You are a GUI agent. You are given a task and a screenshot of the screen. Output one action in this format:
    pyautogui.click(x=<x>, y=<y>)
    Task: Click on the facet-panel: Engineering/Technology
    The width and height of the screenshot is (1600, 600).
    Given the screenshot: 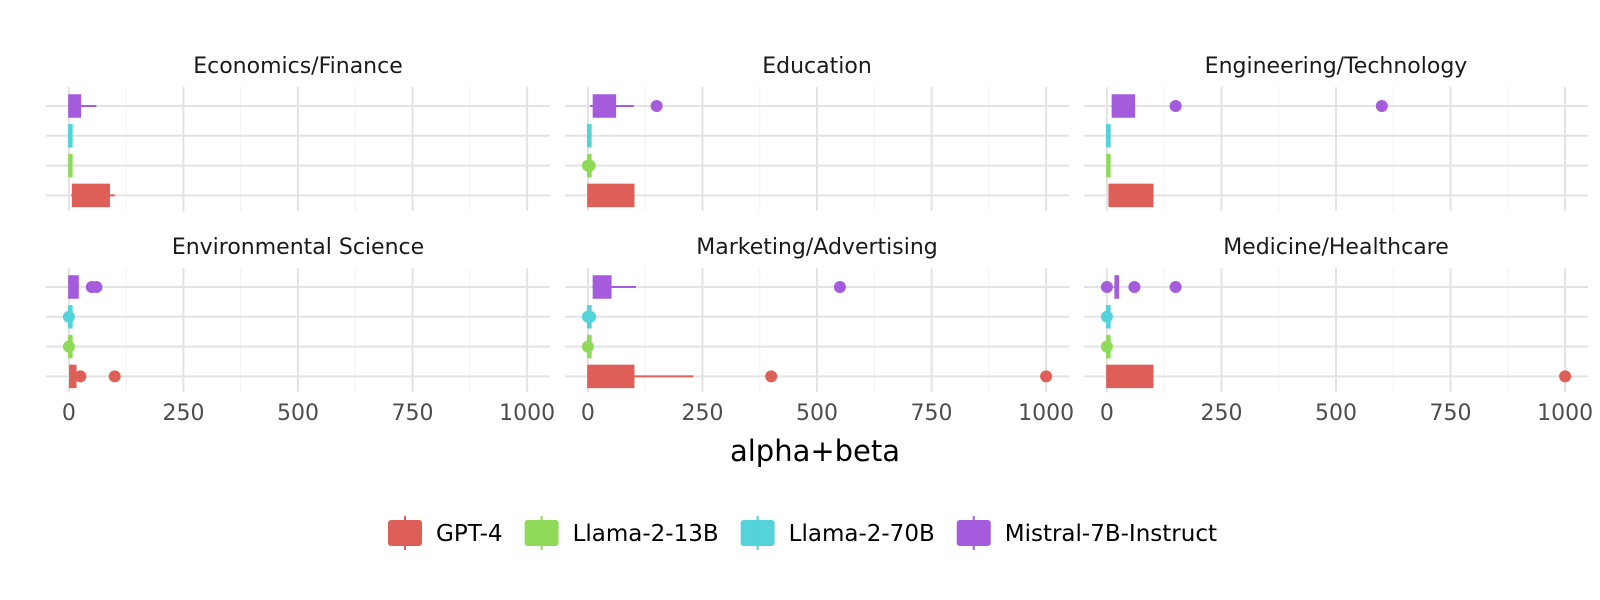 What is the action you would take?
    pyautogui.click(x=1336, y=132)
    